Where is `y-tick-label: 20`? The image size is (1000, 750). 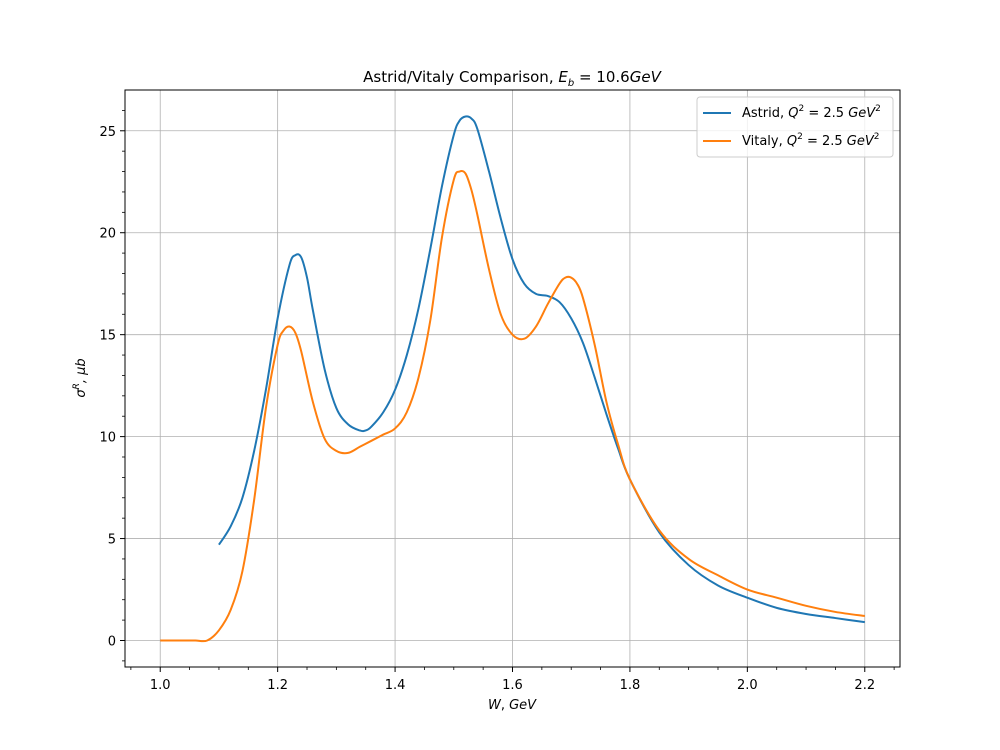 y-tick-label: 20 is located at coordinates (107, 234).